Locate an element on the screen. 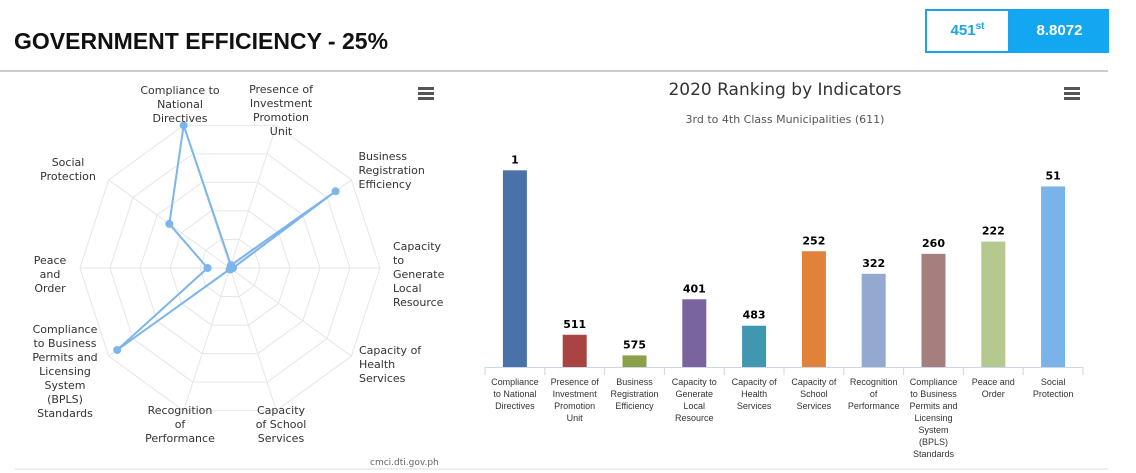  radar-axis-label: Peace and Order is located at coordinates (50, 274).